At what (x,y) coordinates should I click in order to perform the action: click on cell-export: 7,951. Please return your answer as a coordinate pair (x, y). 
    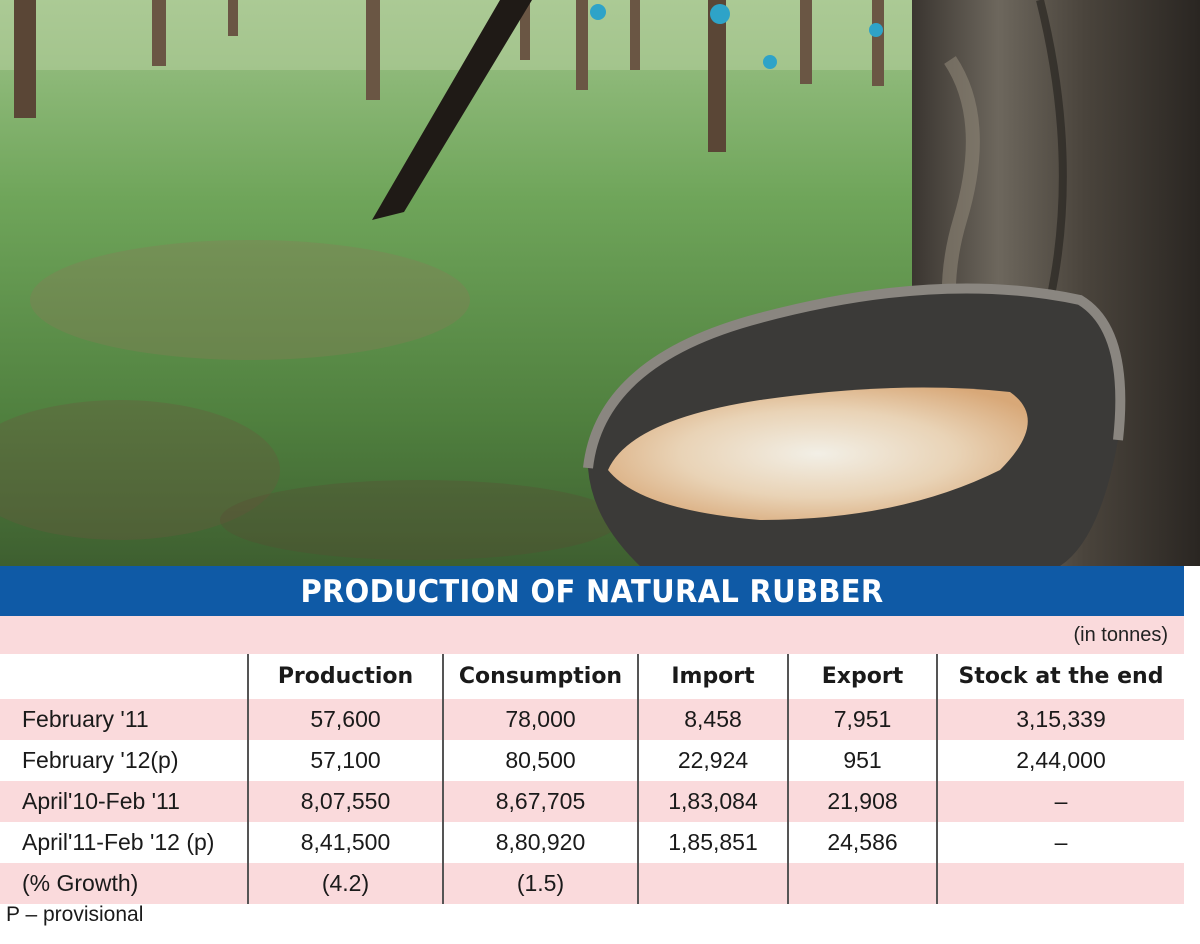
    Looking at the image, I should click on (862, 719).